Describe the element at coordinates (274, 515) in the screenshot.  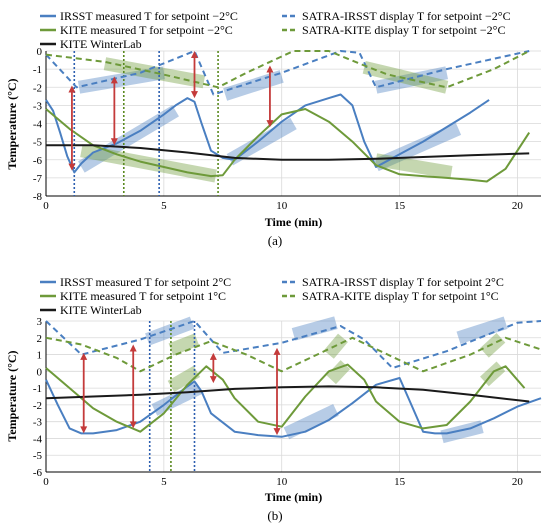
I see `panel-caption: (b)` at that location.